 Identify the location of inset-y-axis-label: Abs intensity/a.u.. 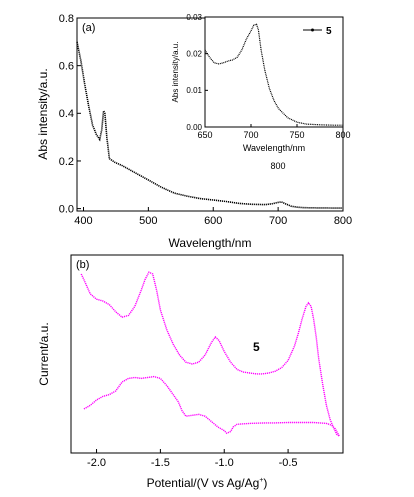
(175, 72).